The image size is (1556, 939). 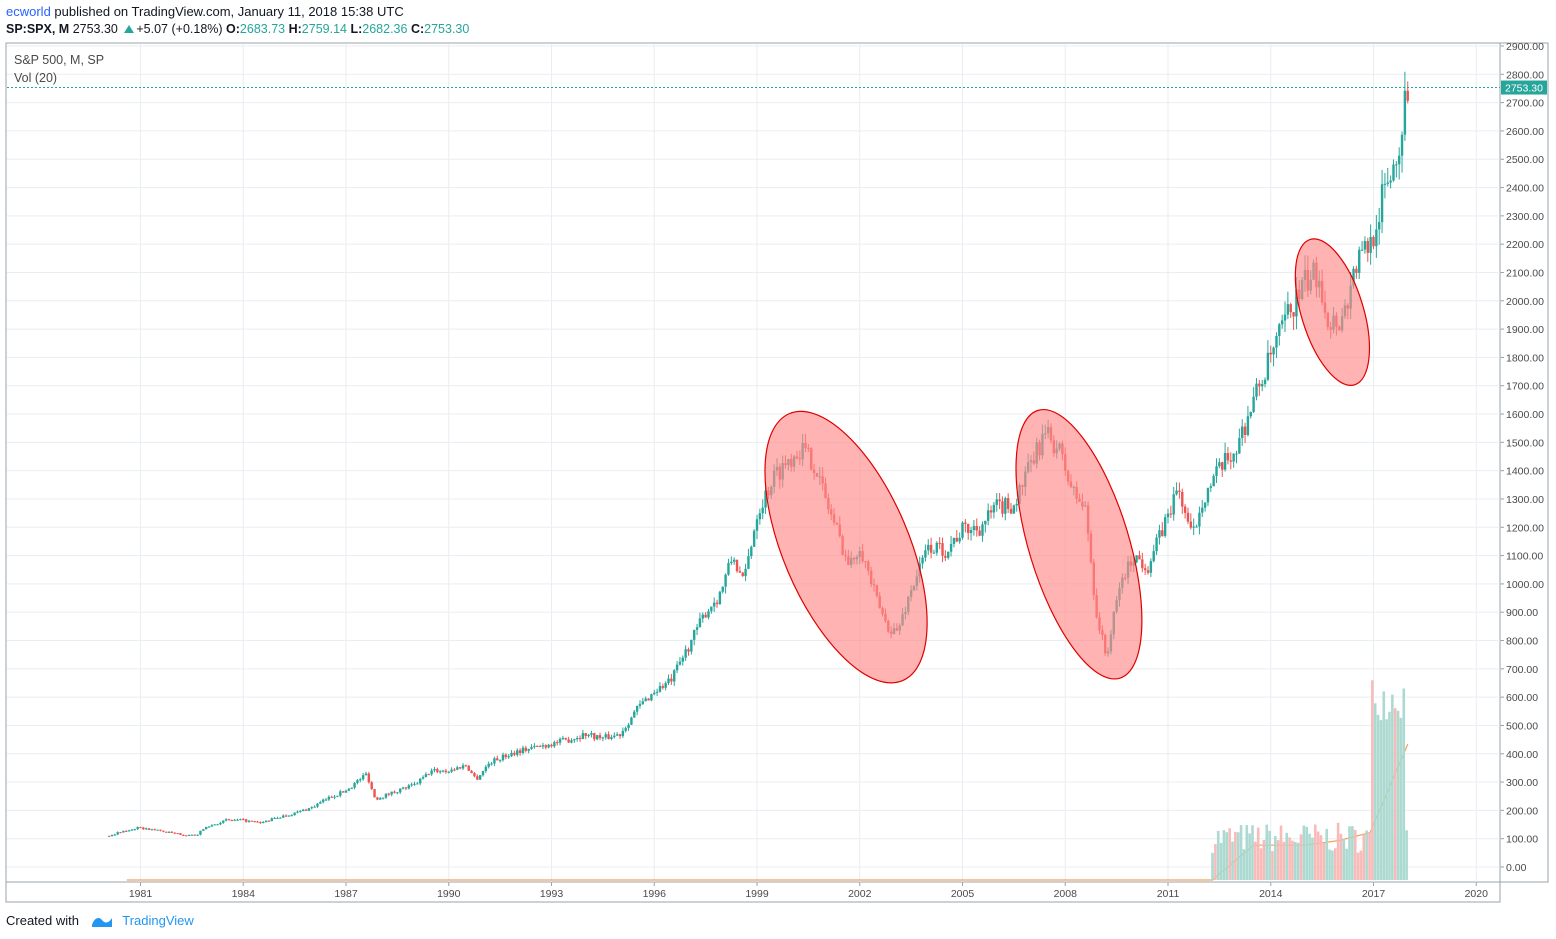 What do you see at coordinates (846, 547) in the screenshot?
I see `highlight-ellipse` at bounding box center [846, 547].